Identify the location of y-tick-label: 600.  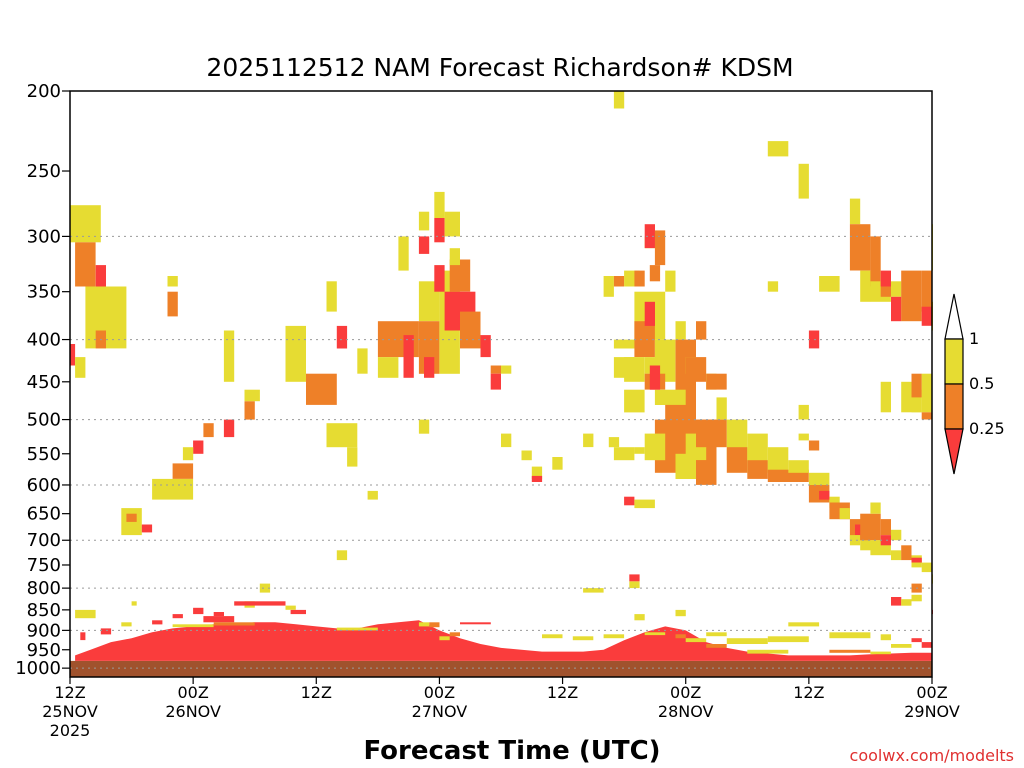
(44, 485).